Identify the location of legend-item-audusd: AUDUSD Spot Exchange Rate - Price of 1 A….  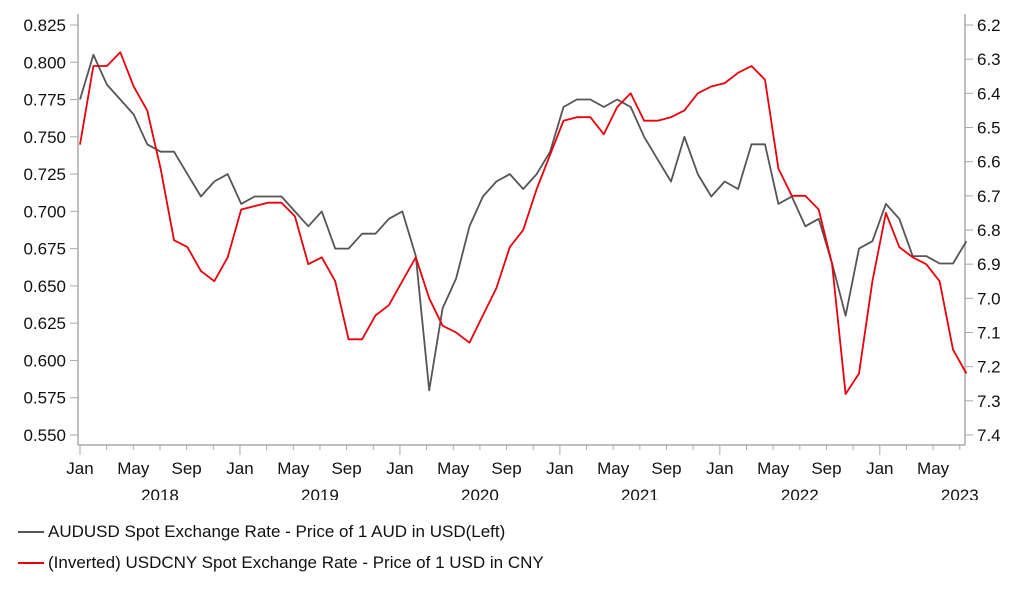
(261, 532).